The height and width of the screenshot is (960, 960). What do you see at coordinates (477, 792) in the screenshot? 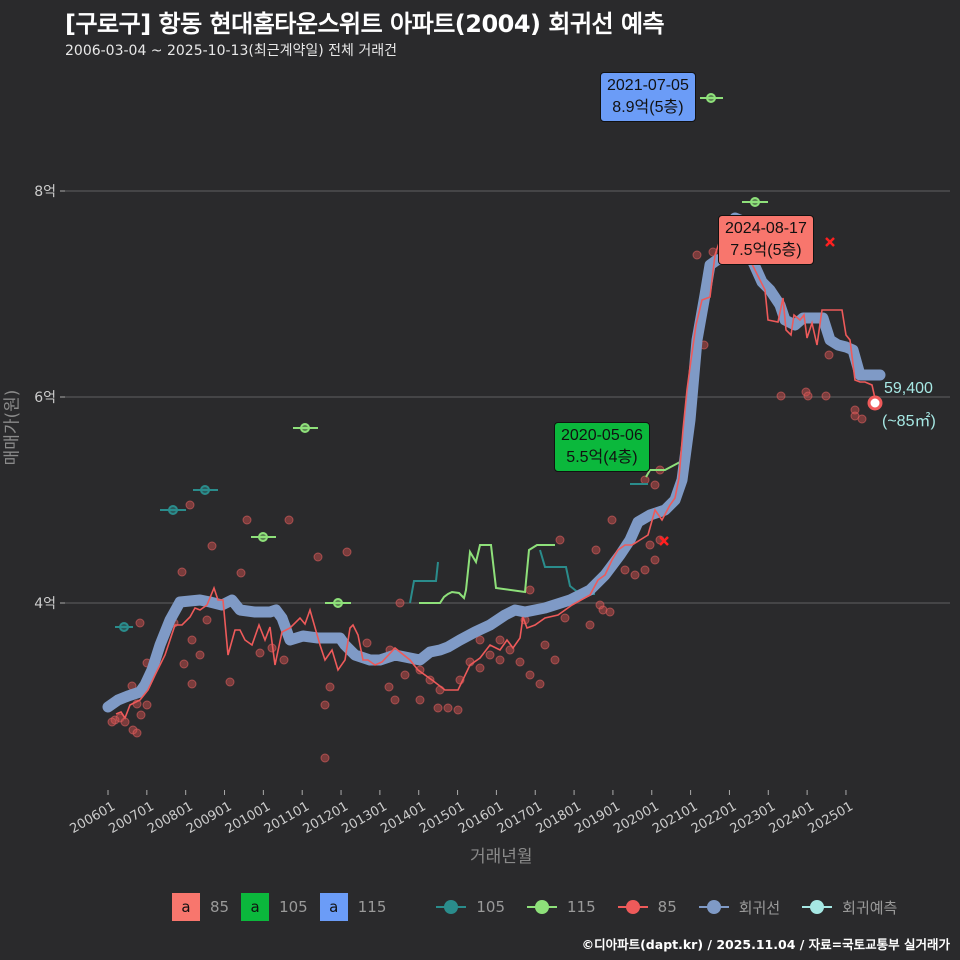
I see `x-ticks` at bounding box center [477, 792].